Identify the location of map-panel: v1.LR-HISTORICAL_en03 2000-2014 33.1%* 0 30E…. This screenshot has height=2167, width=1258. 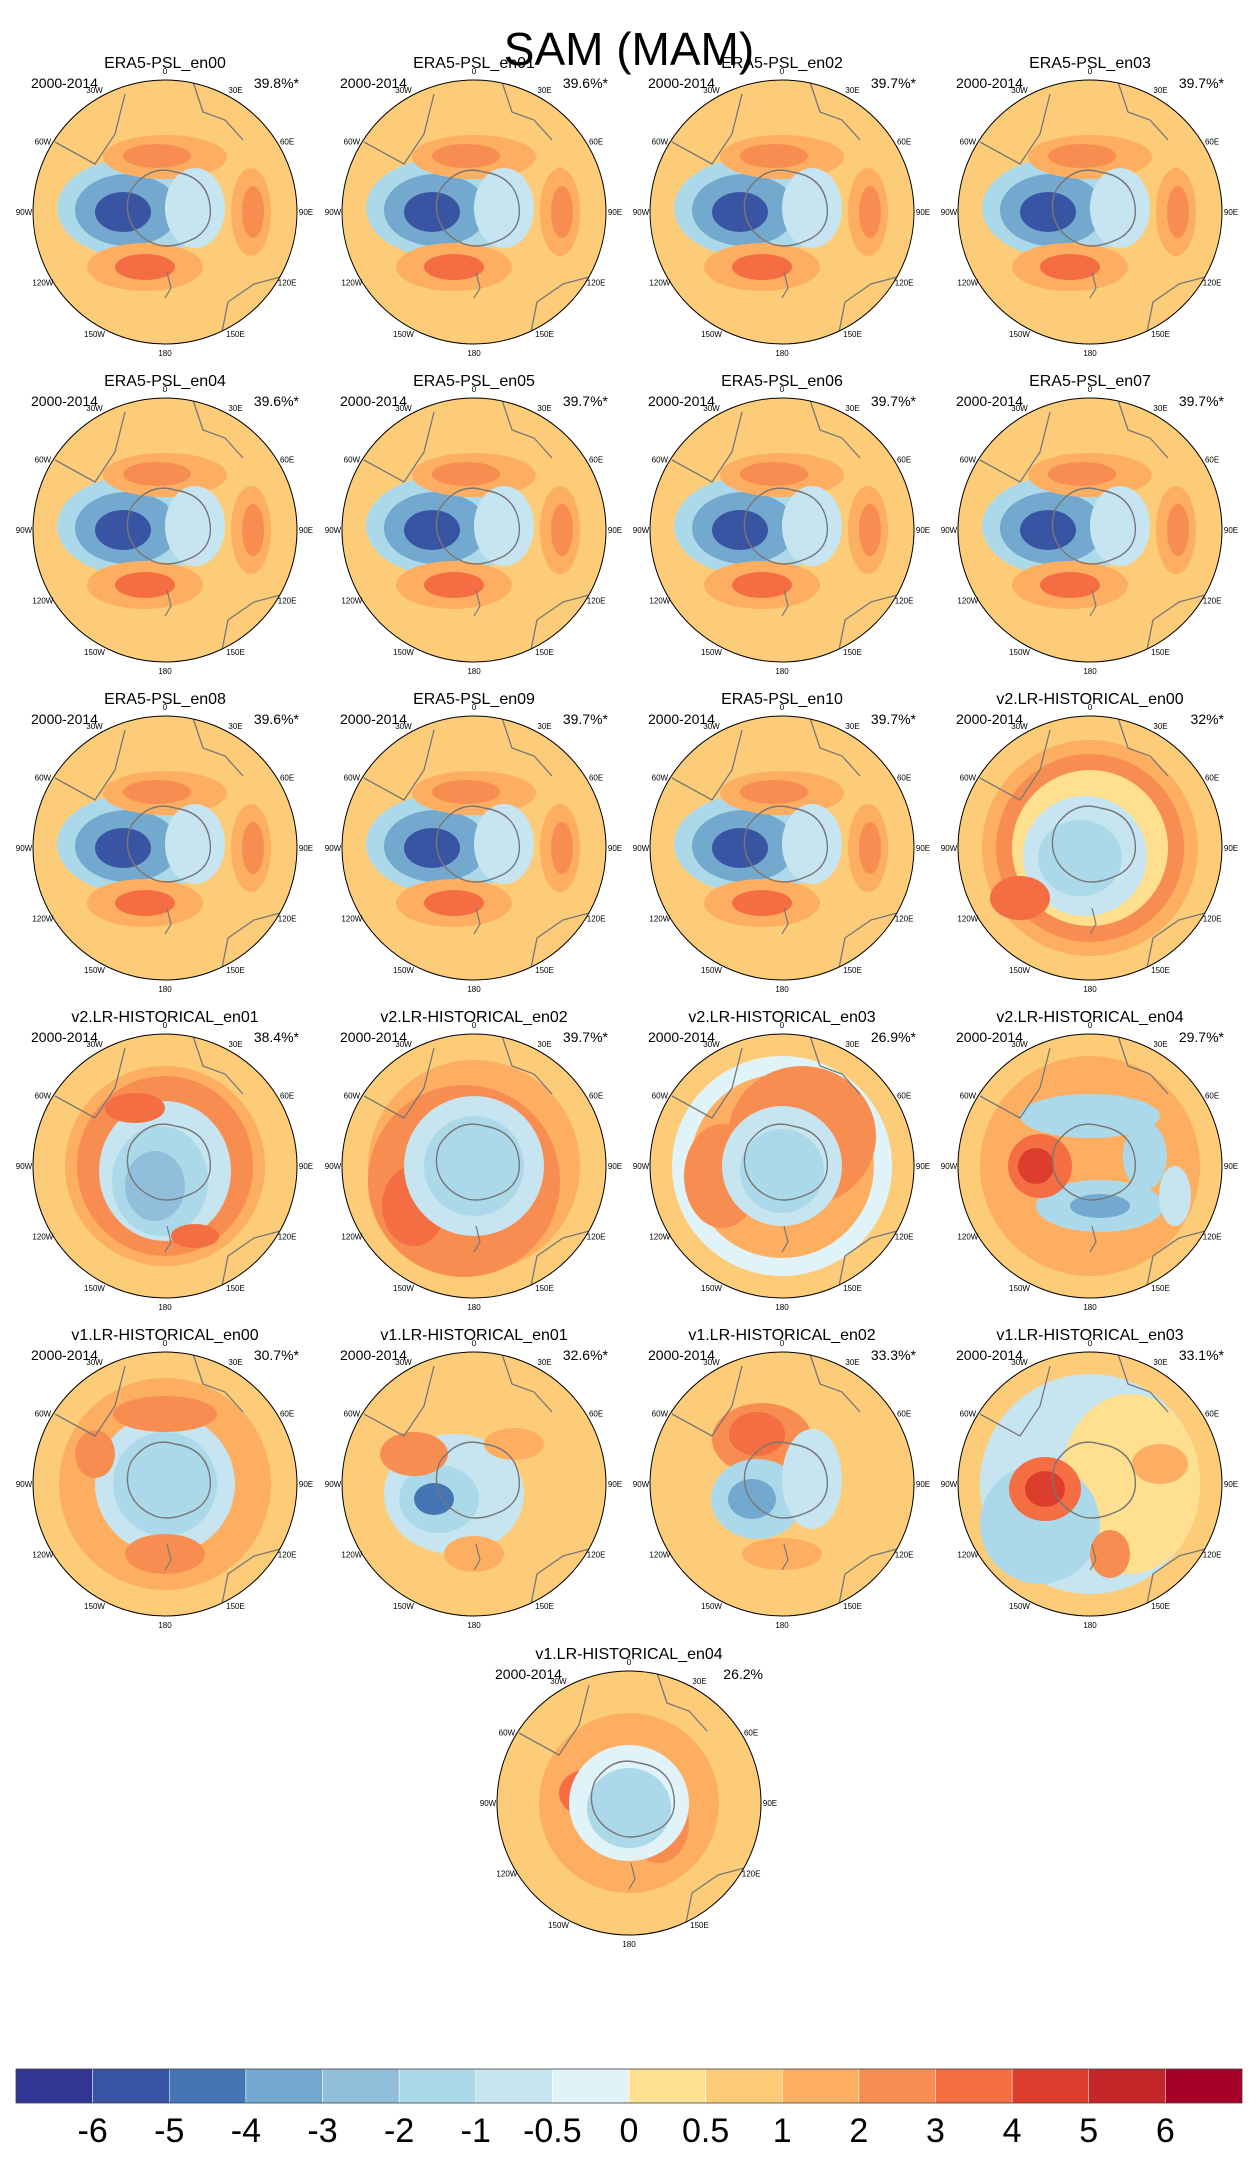
(1089, 1478).